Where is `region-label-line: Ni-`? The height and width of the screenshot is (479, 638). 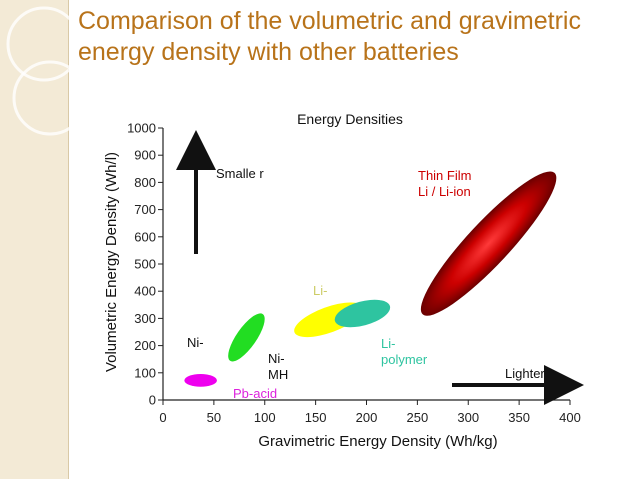 region-label-line: Ni- is located at coordinates (276, 358).